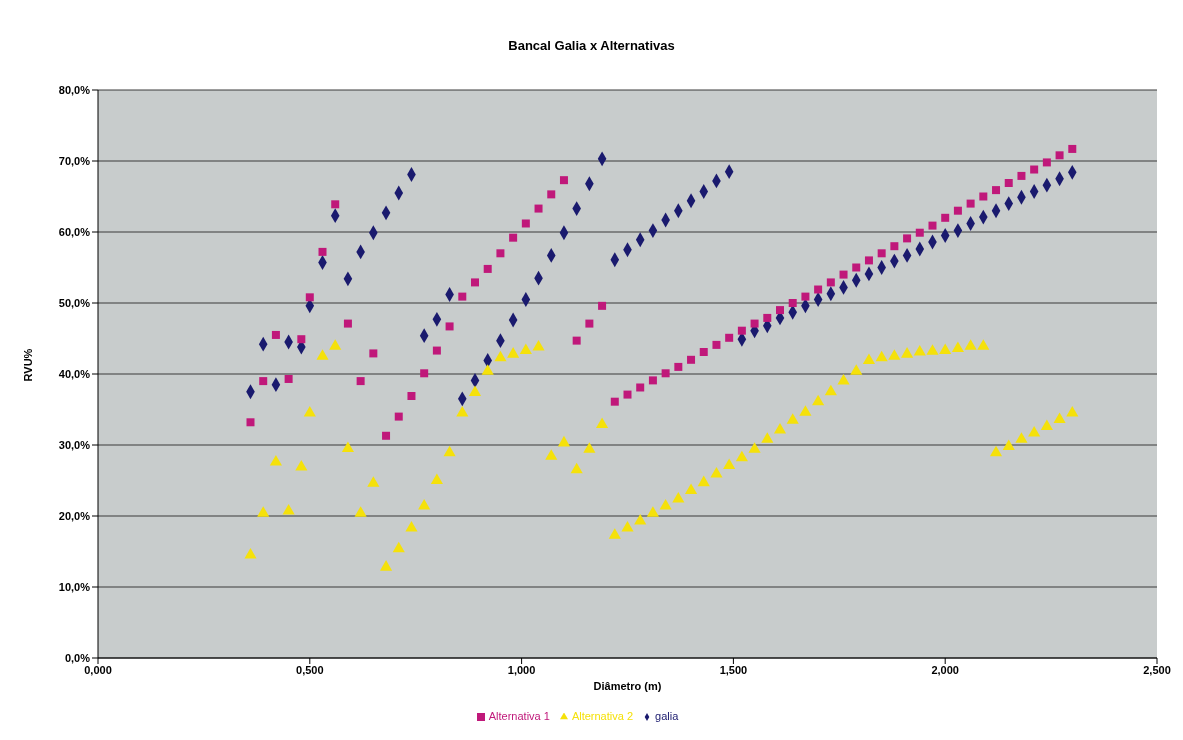  What do you see at coordinates (521, 669) in the screenshot?
I see `x-tick-label: 1,000` at bounding box center [521, 669].